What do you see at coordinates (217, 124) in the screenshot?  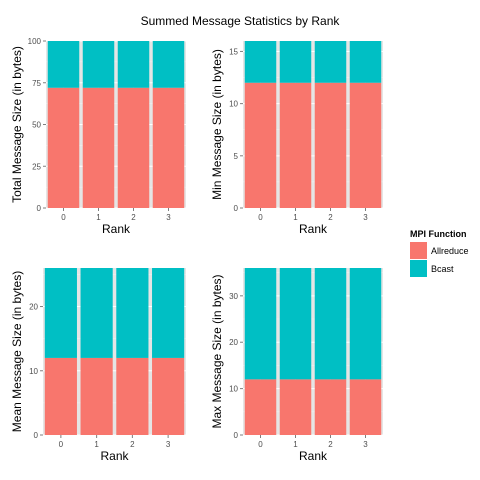 I see `y-axis-title: Min Message Size (in bytes)` at bounding box center [217, 124].